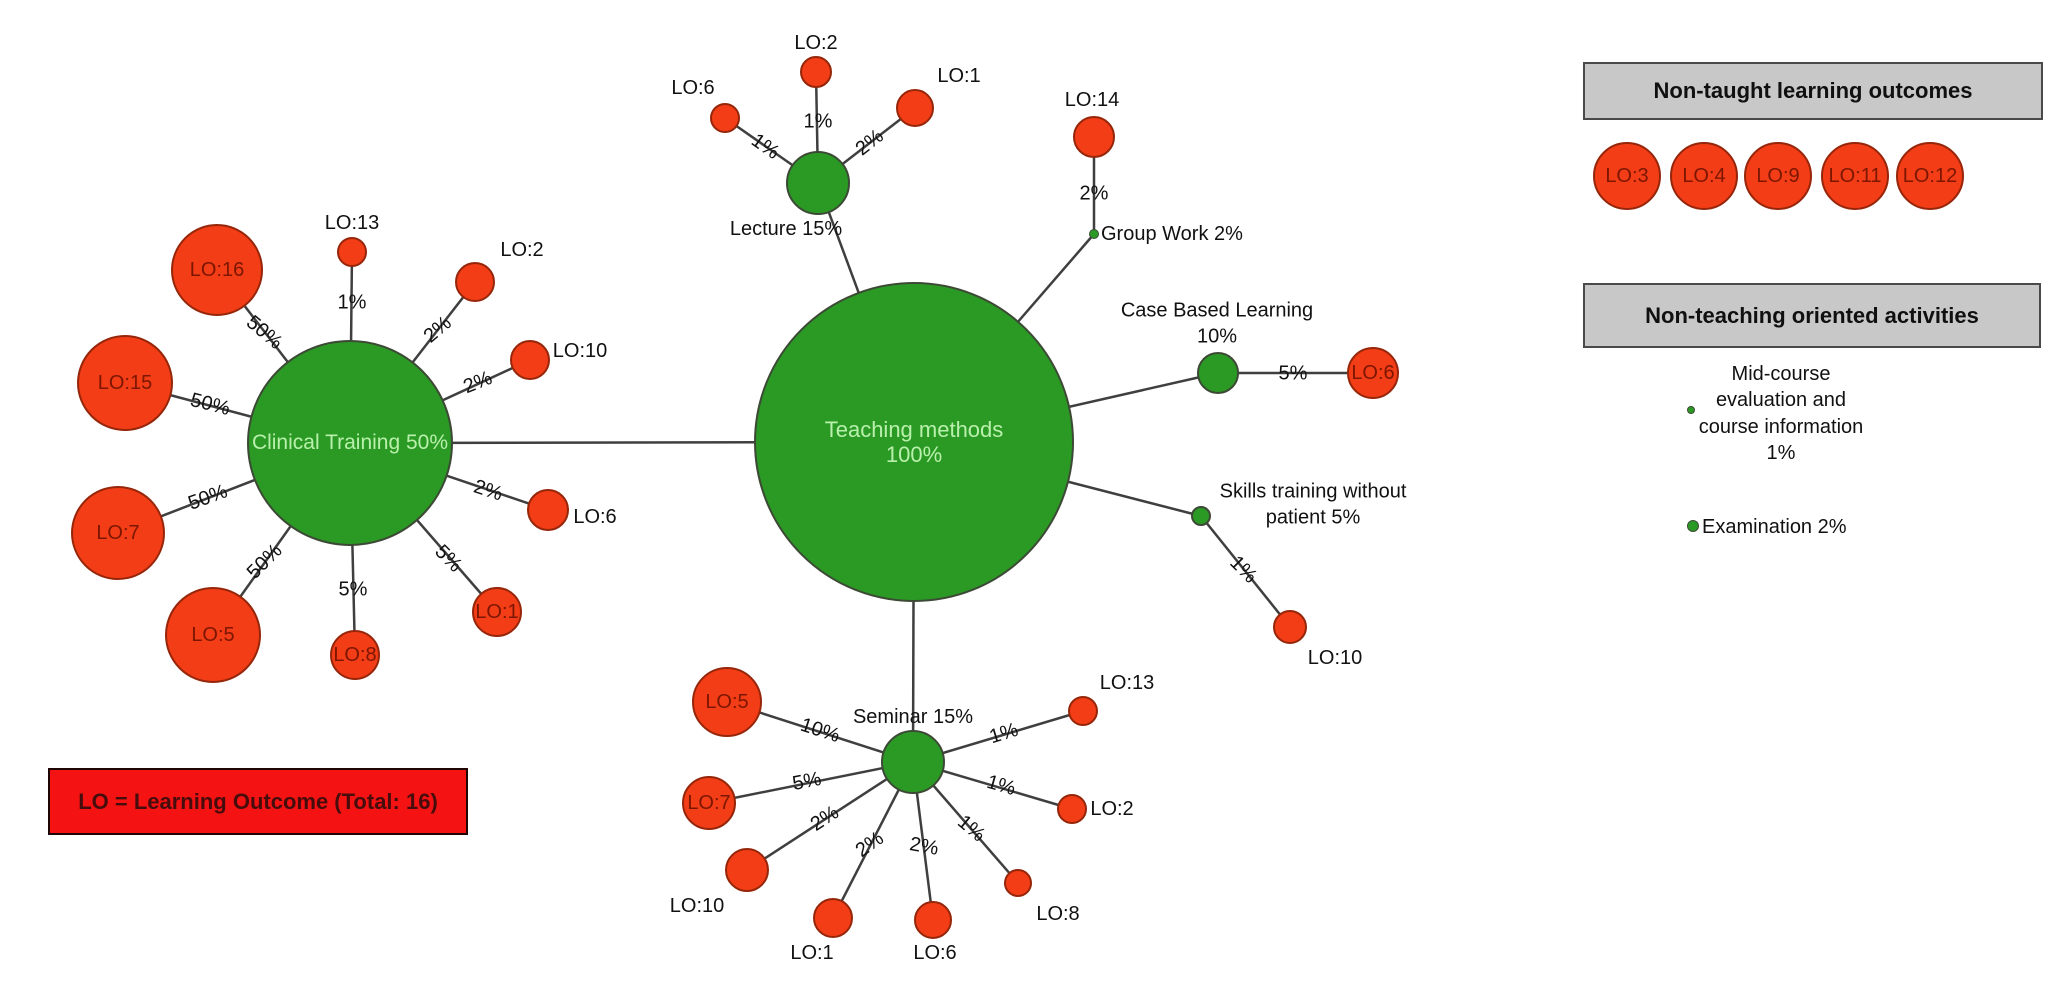 Image resolution: width=2059 pixels, height=1001 pixels. What do you see at coordinates (1127, 682) in the screenshot?
I see `label-seminar-lo13: LO:13` at bounding box center [1127, 682].